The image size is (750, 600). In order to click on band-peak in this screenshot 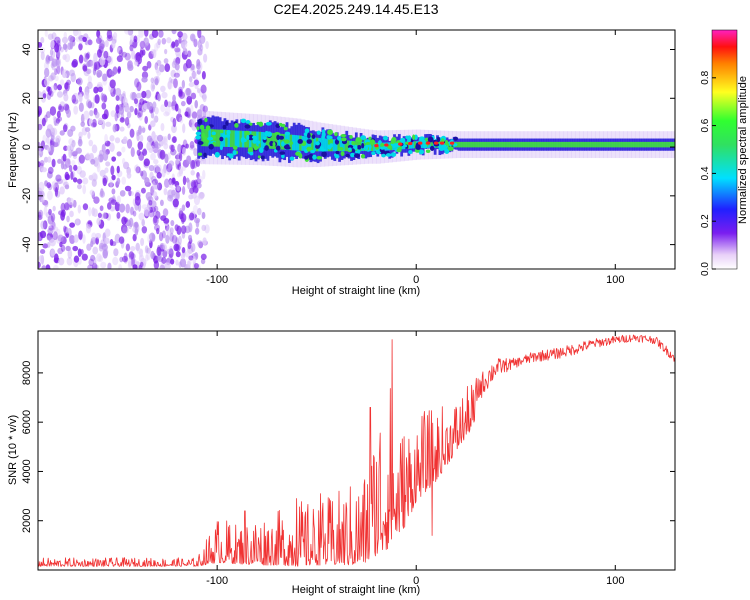, I will do `click(428, 143)`.